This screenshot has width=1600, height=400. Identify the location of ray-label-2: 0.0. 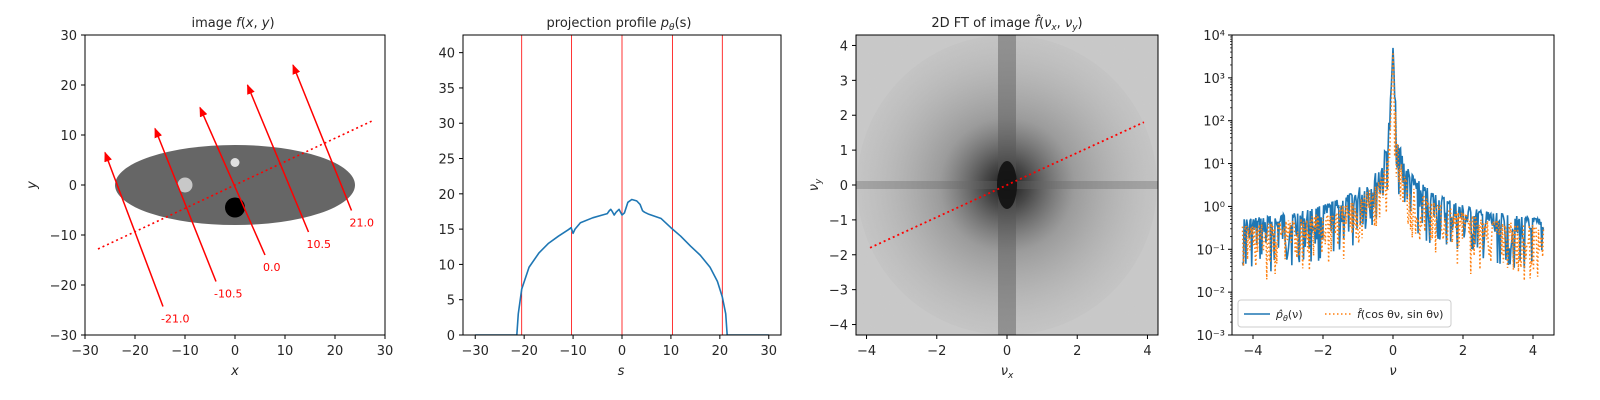
(272, 267).